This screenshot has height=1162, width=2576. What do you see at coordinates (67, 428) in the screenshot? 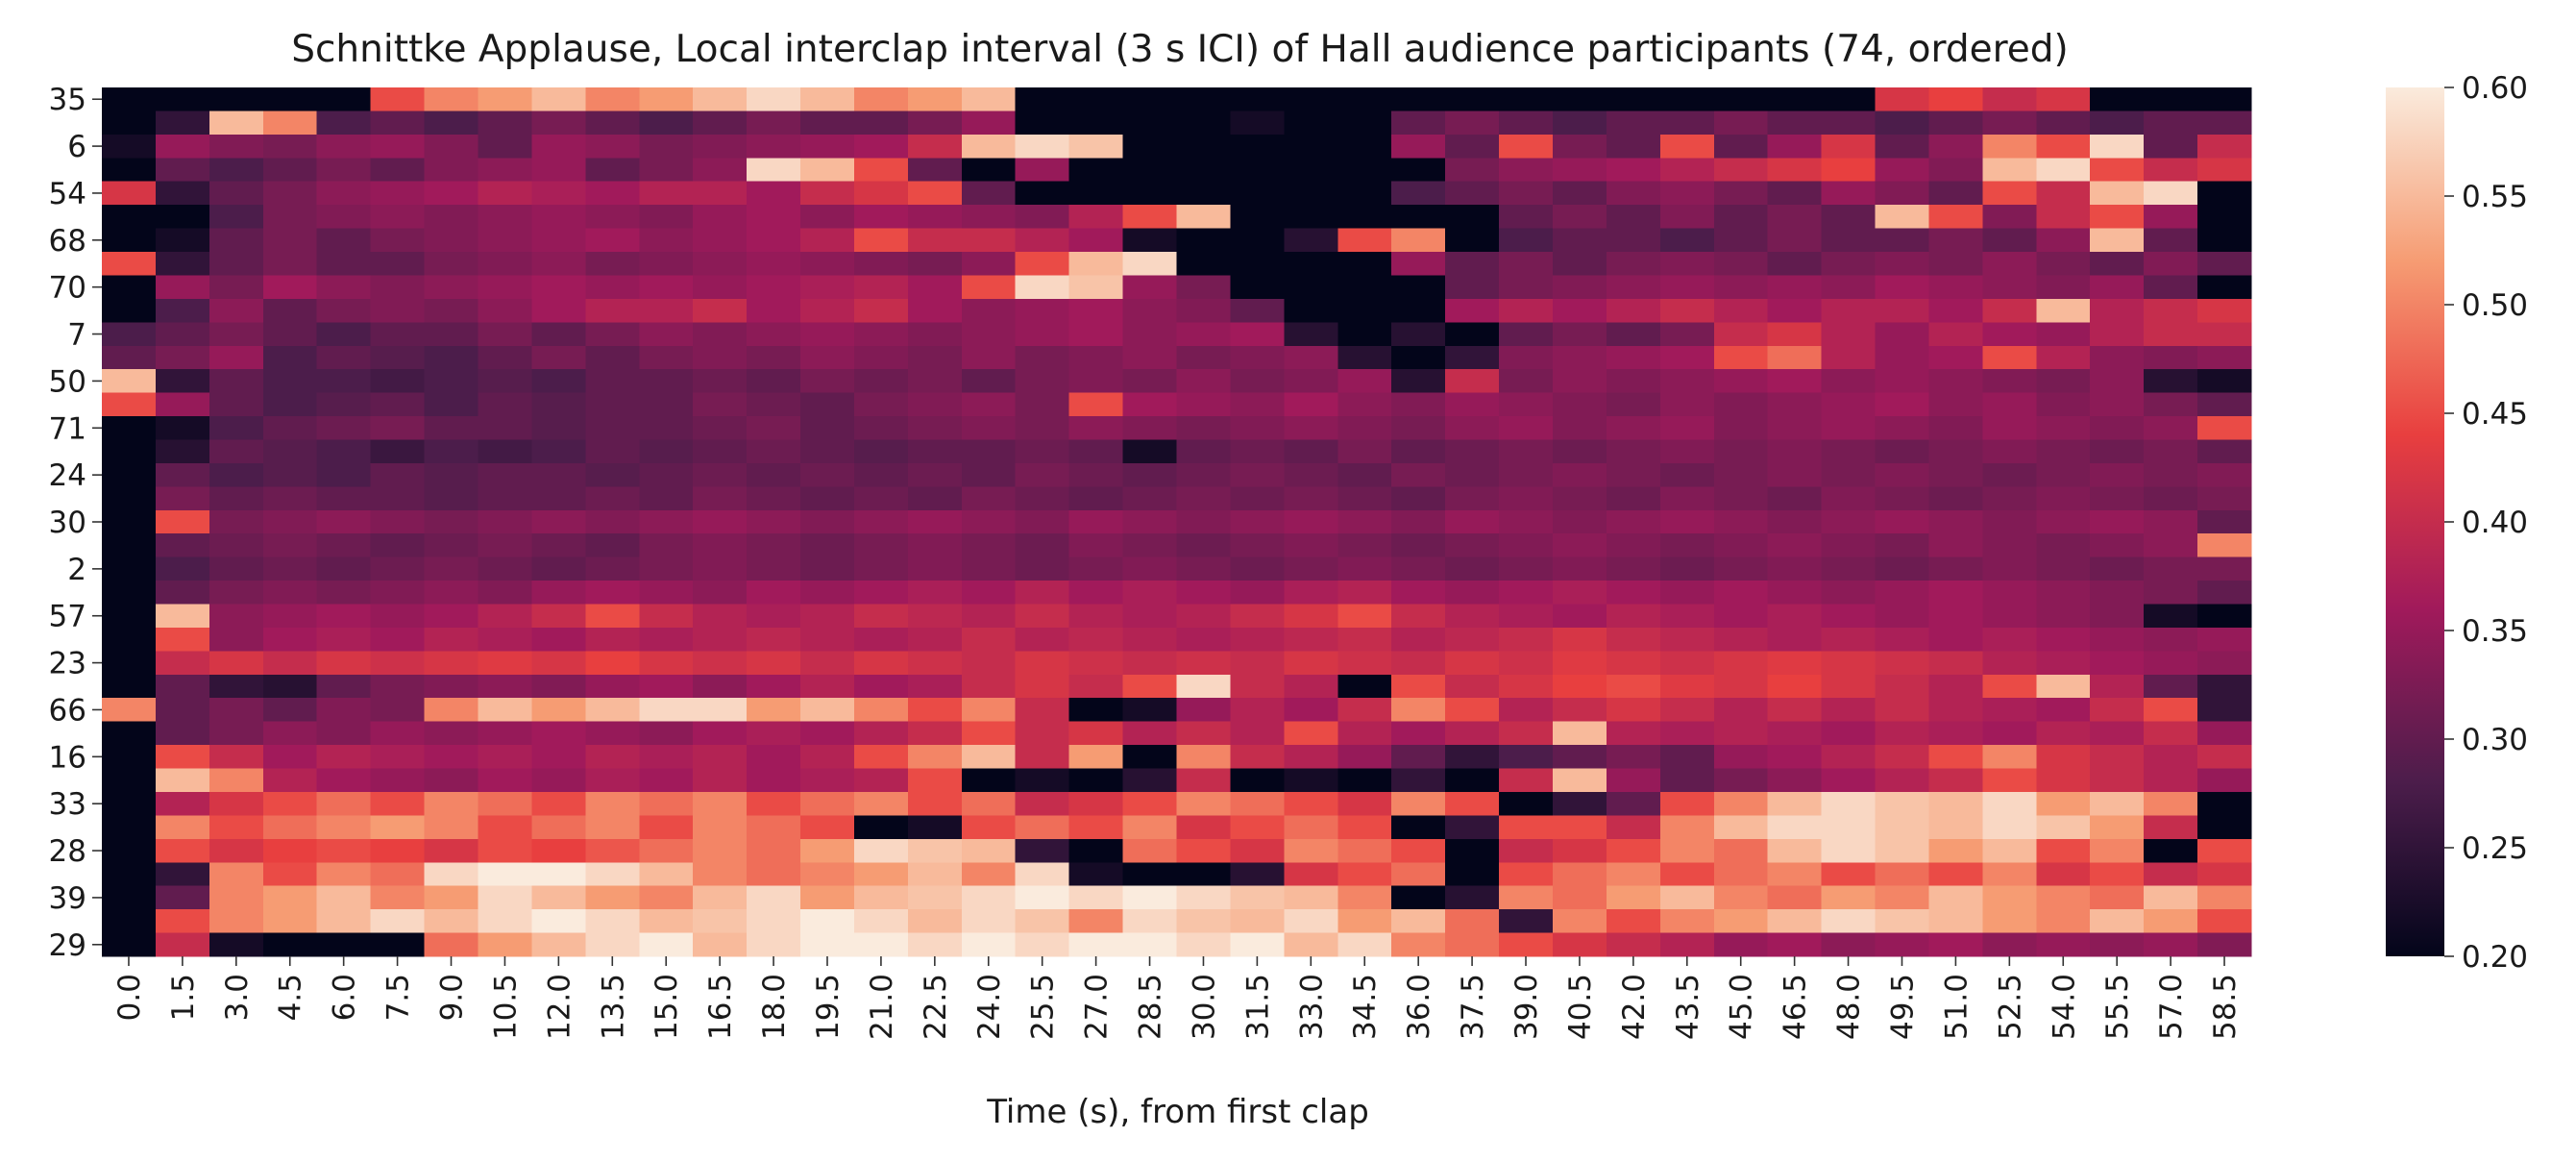
I see `y-tick-label: 71` at bounding box center [67, 428].